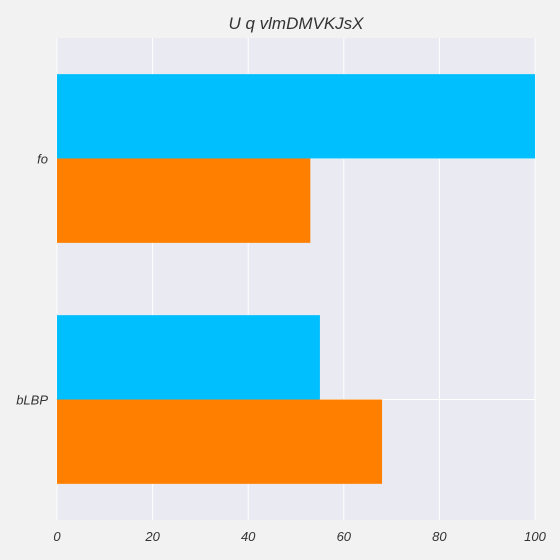  Describe the element at coordinates (439, 536) in the screenshot. I see `x-tick-label: 80` at that location.